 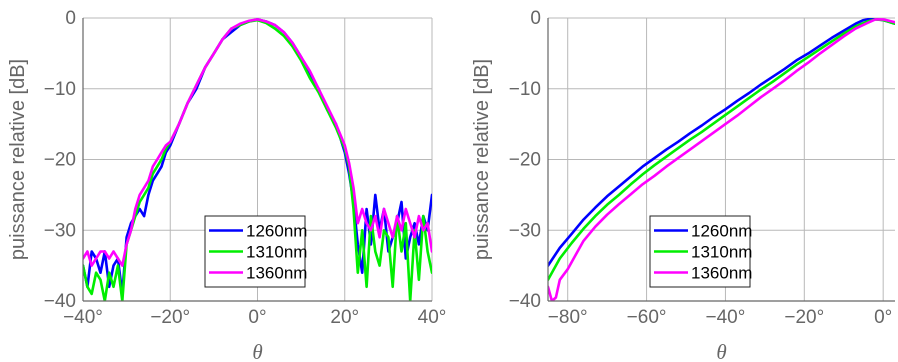 I want to click on left-x-tick-label: 40°, so click(x=432, y=317).